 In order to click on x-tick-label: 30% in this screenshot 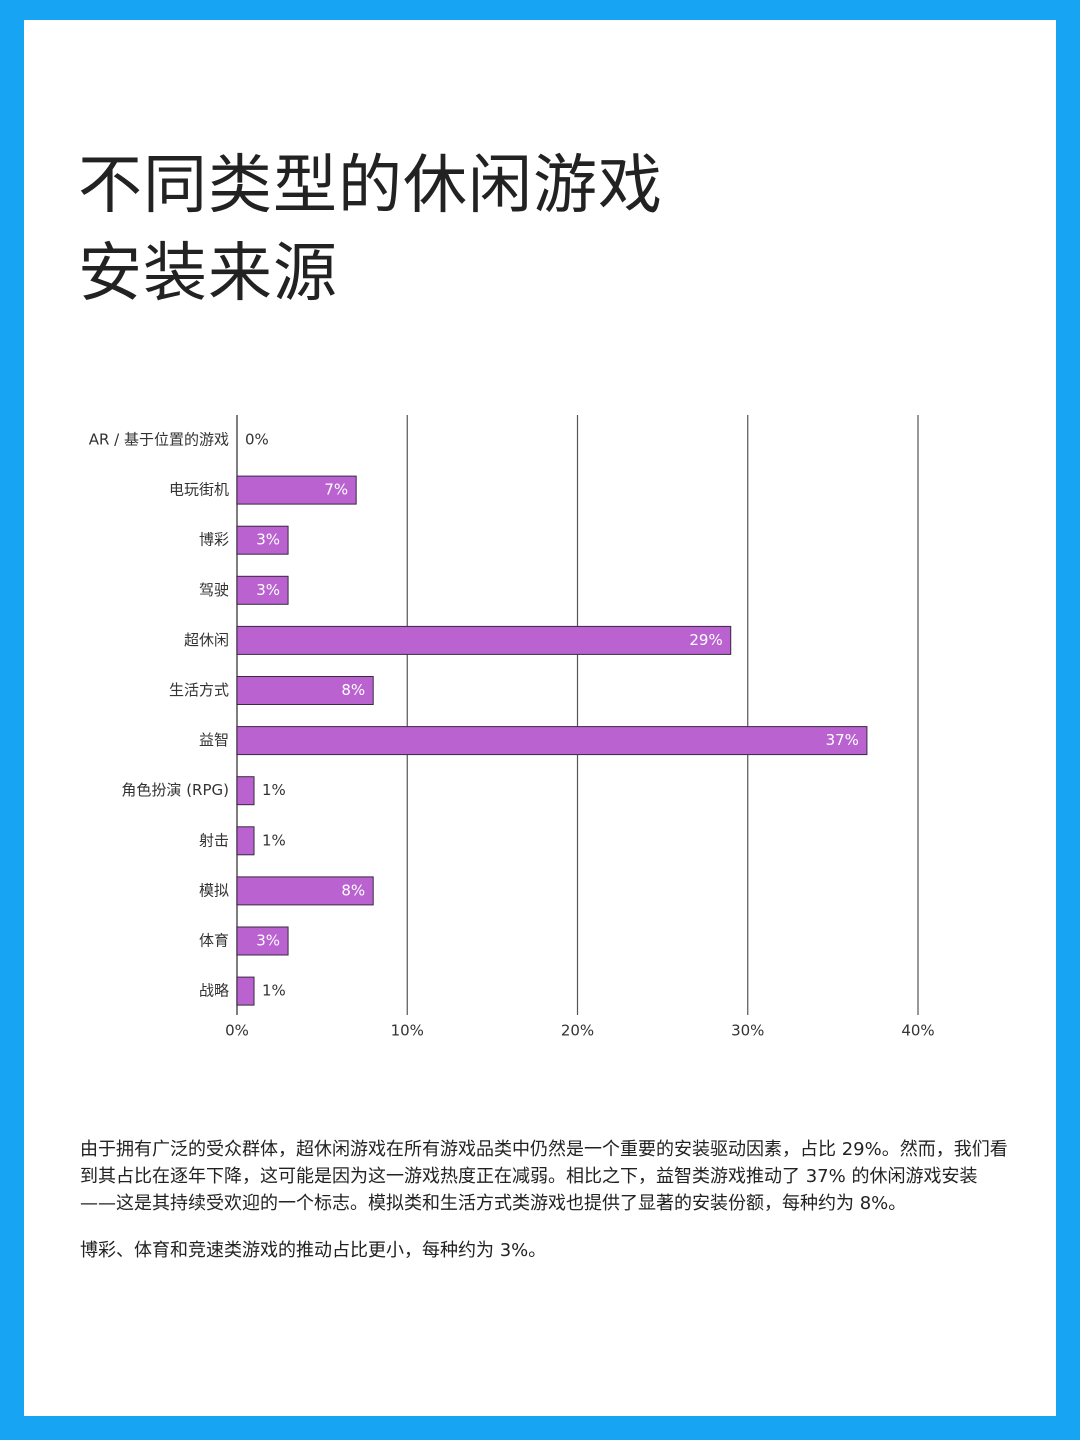, I will do `click(747, 1031)`.